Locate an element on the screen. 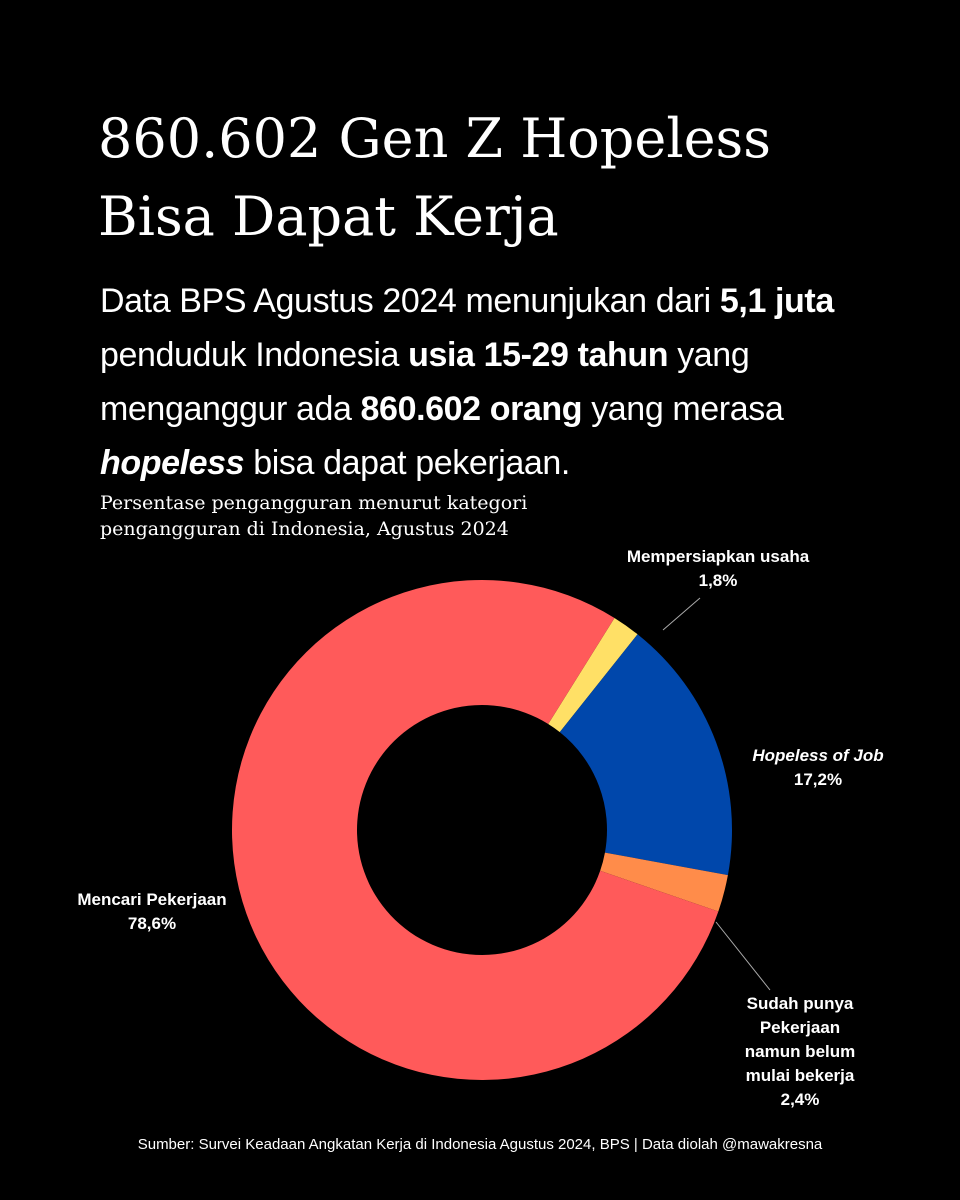 The height and width of the screenshot is (1200, 960). intro-text-4: yang merasa is located at coordinates (683, 409).